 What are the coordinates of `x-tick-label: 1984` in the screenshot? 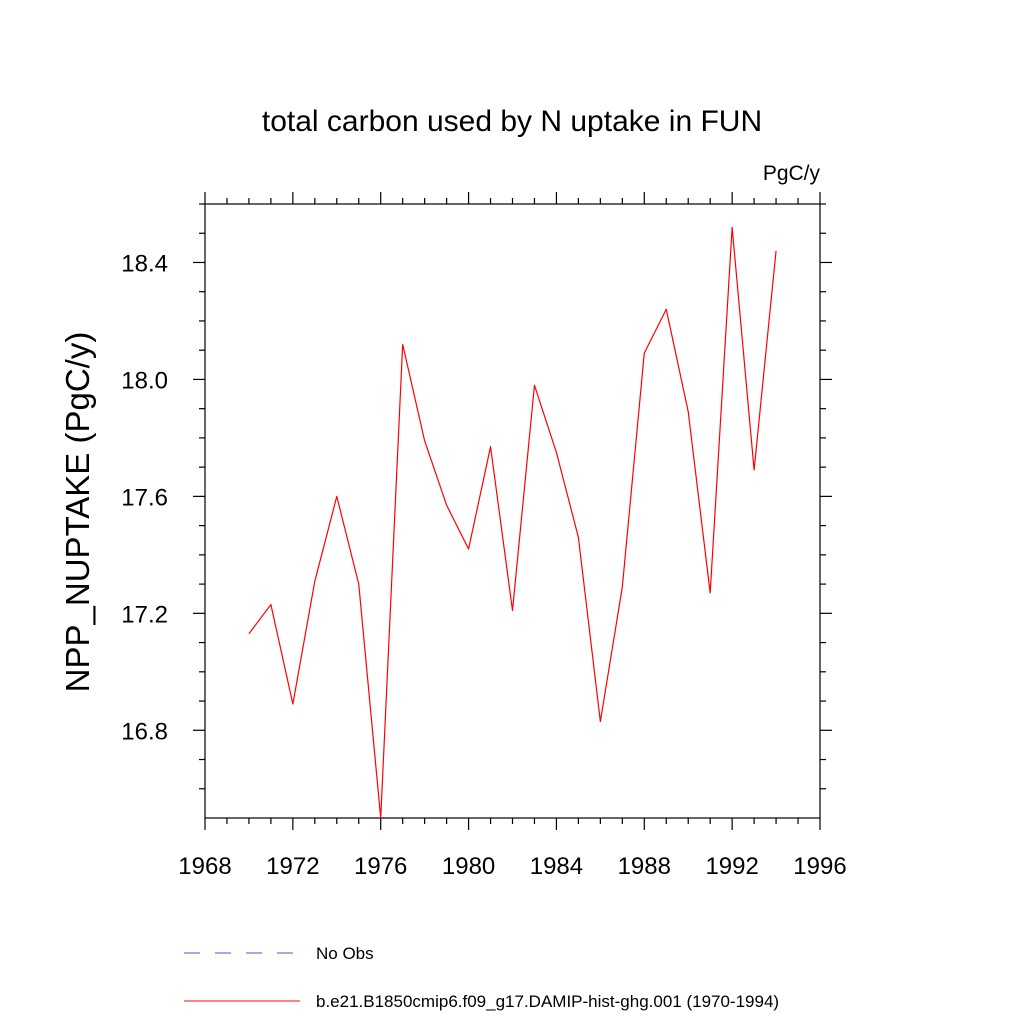 It's located at (556, 866).